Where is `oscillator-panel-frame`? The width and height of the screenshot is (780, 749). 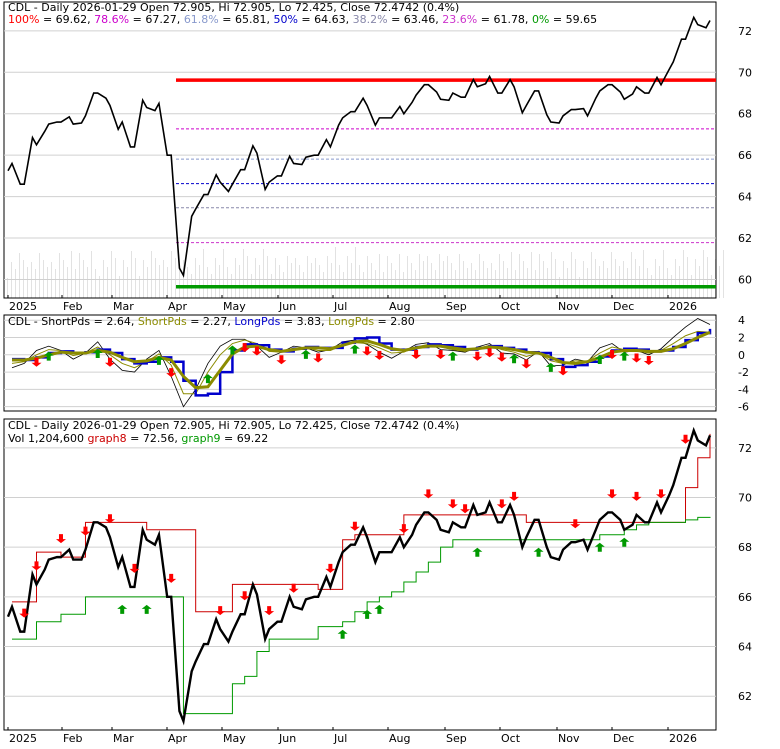 oscillator-panel-frame is located at coordinates (360, 363).